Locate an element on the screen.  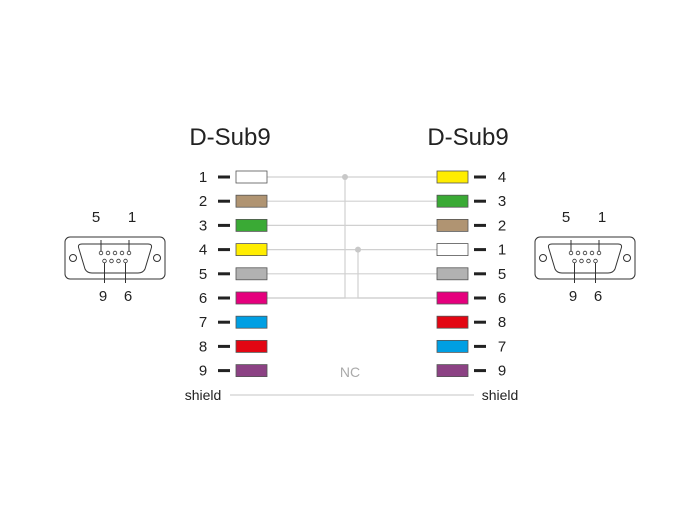
right-pin-row: 6 is located at coordinates (471, 298).